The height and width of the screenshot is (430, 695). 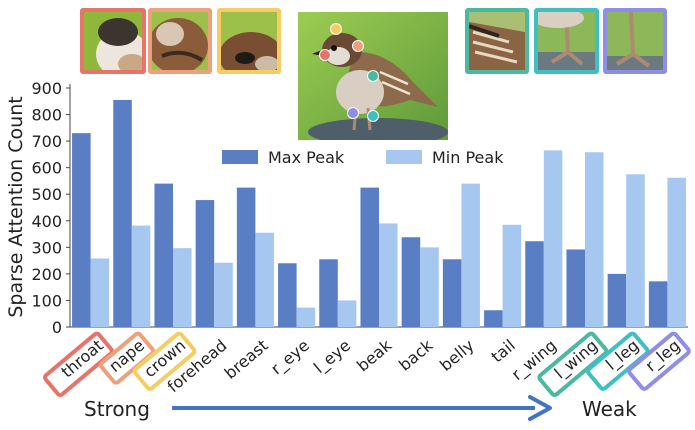 I want to click on bar-max-peak-r_eye, so click(x=287, y=295).